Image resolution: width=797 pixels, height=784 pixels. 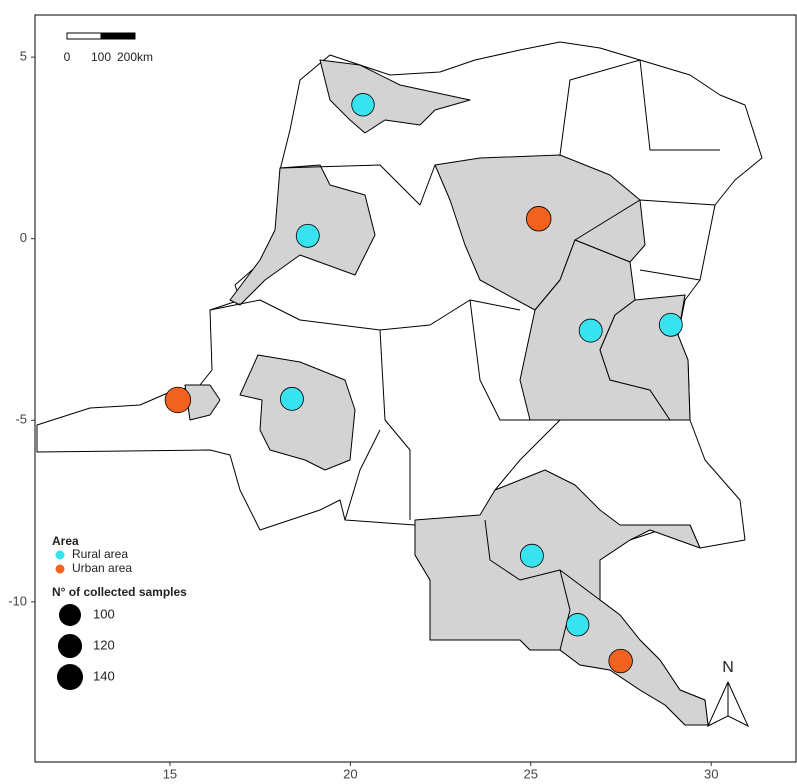 What do you see at coordinates (23, 237) in the screenshot?
I see `y-tick-label: 0` at bounding box center [23, 237].